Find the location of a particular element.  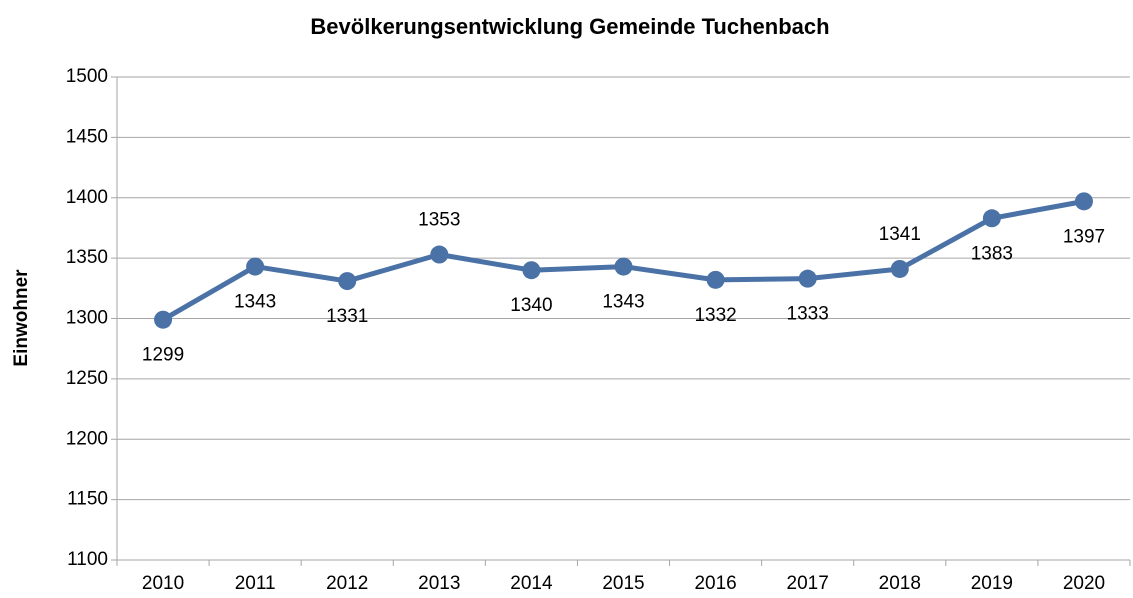

y-tick-label: 1200 is located at coordinates (87, 438).